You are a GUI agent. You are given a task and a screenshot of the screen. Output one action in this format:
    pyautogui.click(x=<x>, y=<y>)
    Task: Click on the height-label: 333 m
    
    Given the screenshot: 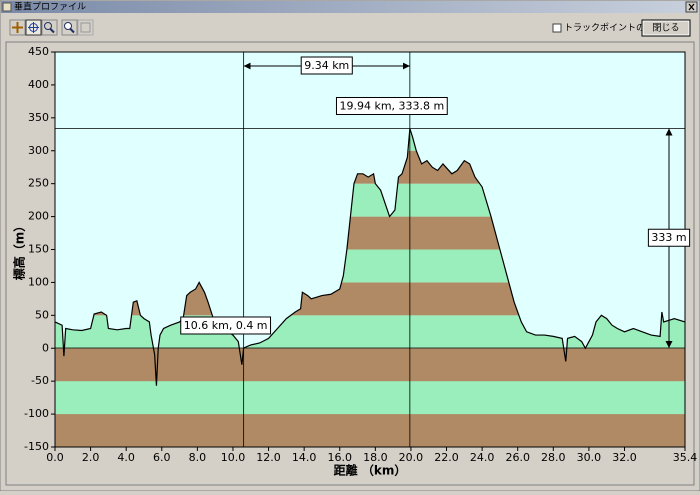 What is the action you would take?
    pyautogui.click(x=668, y=237)
    